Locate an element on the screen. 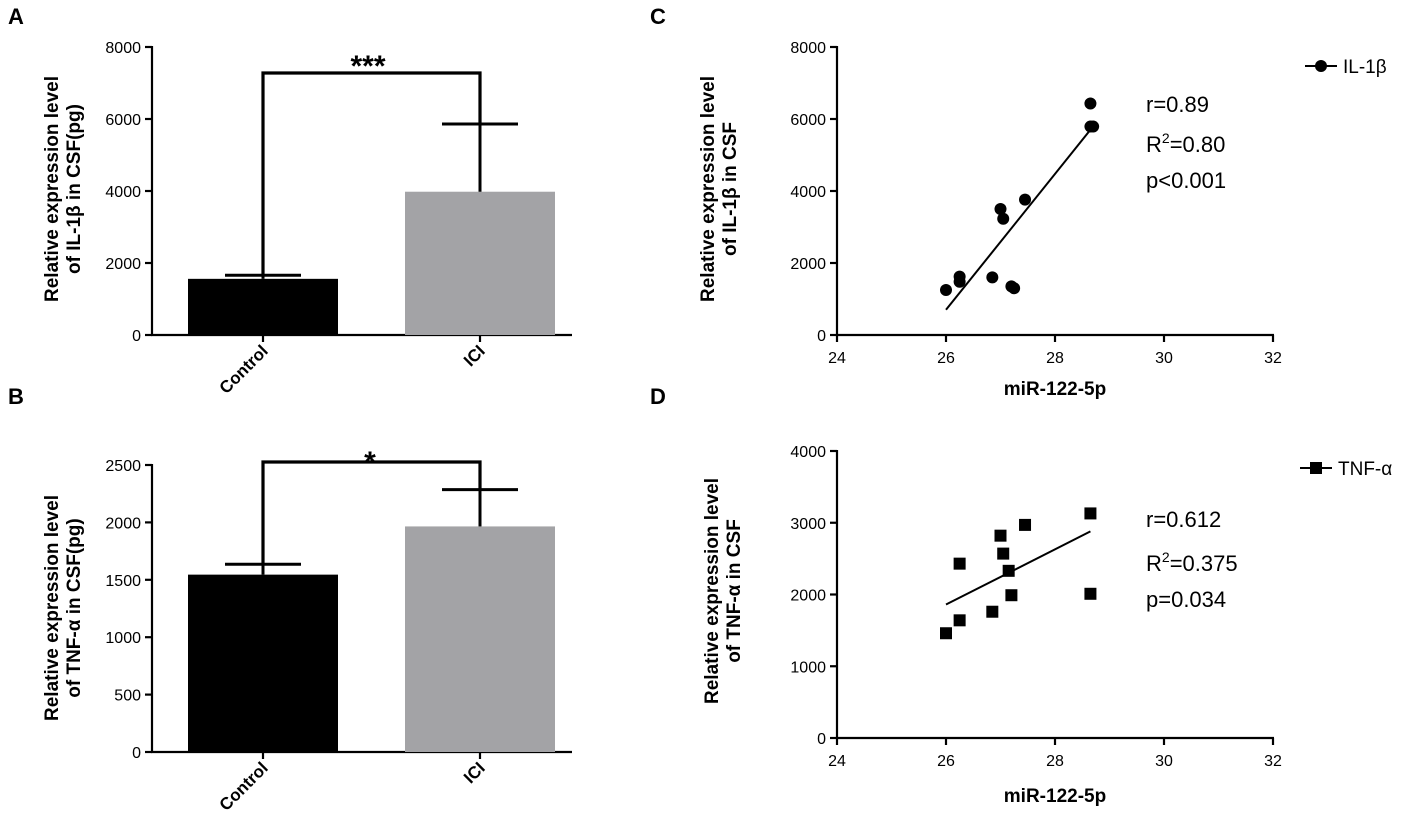 Image resolution: width=1417 pixels, height=831 pixels. significance-marker: * is located at coordinates (370, 462).